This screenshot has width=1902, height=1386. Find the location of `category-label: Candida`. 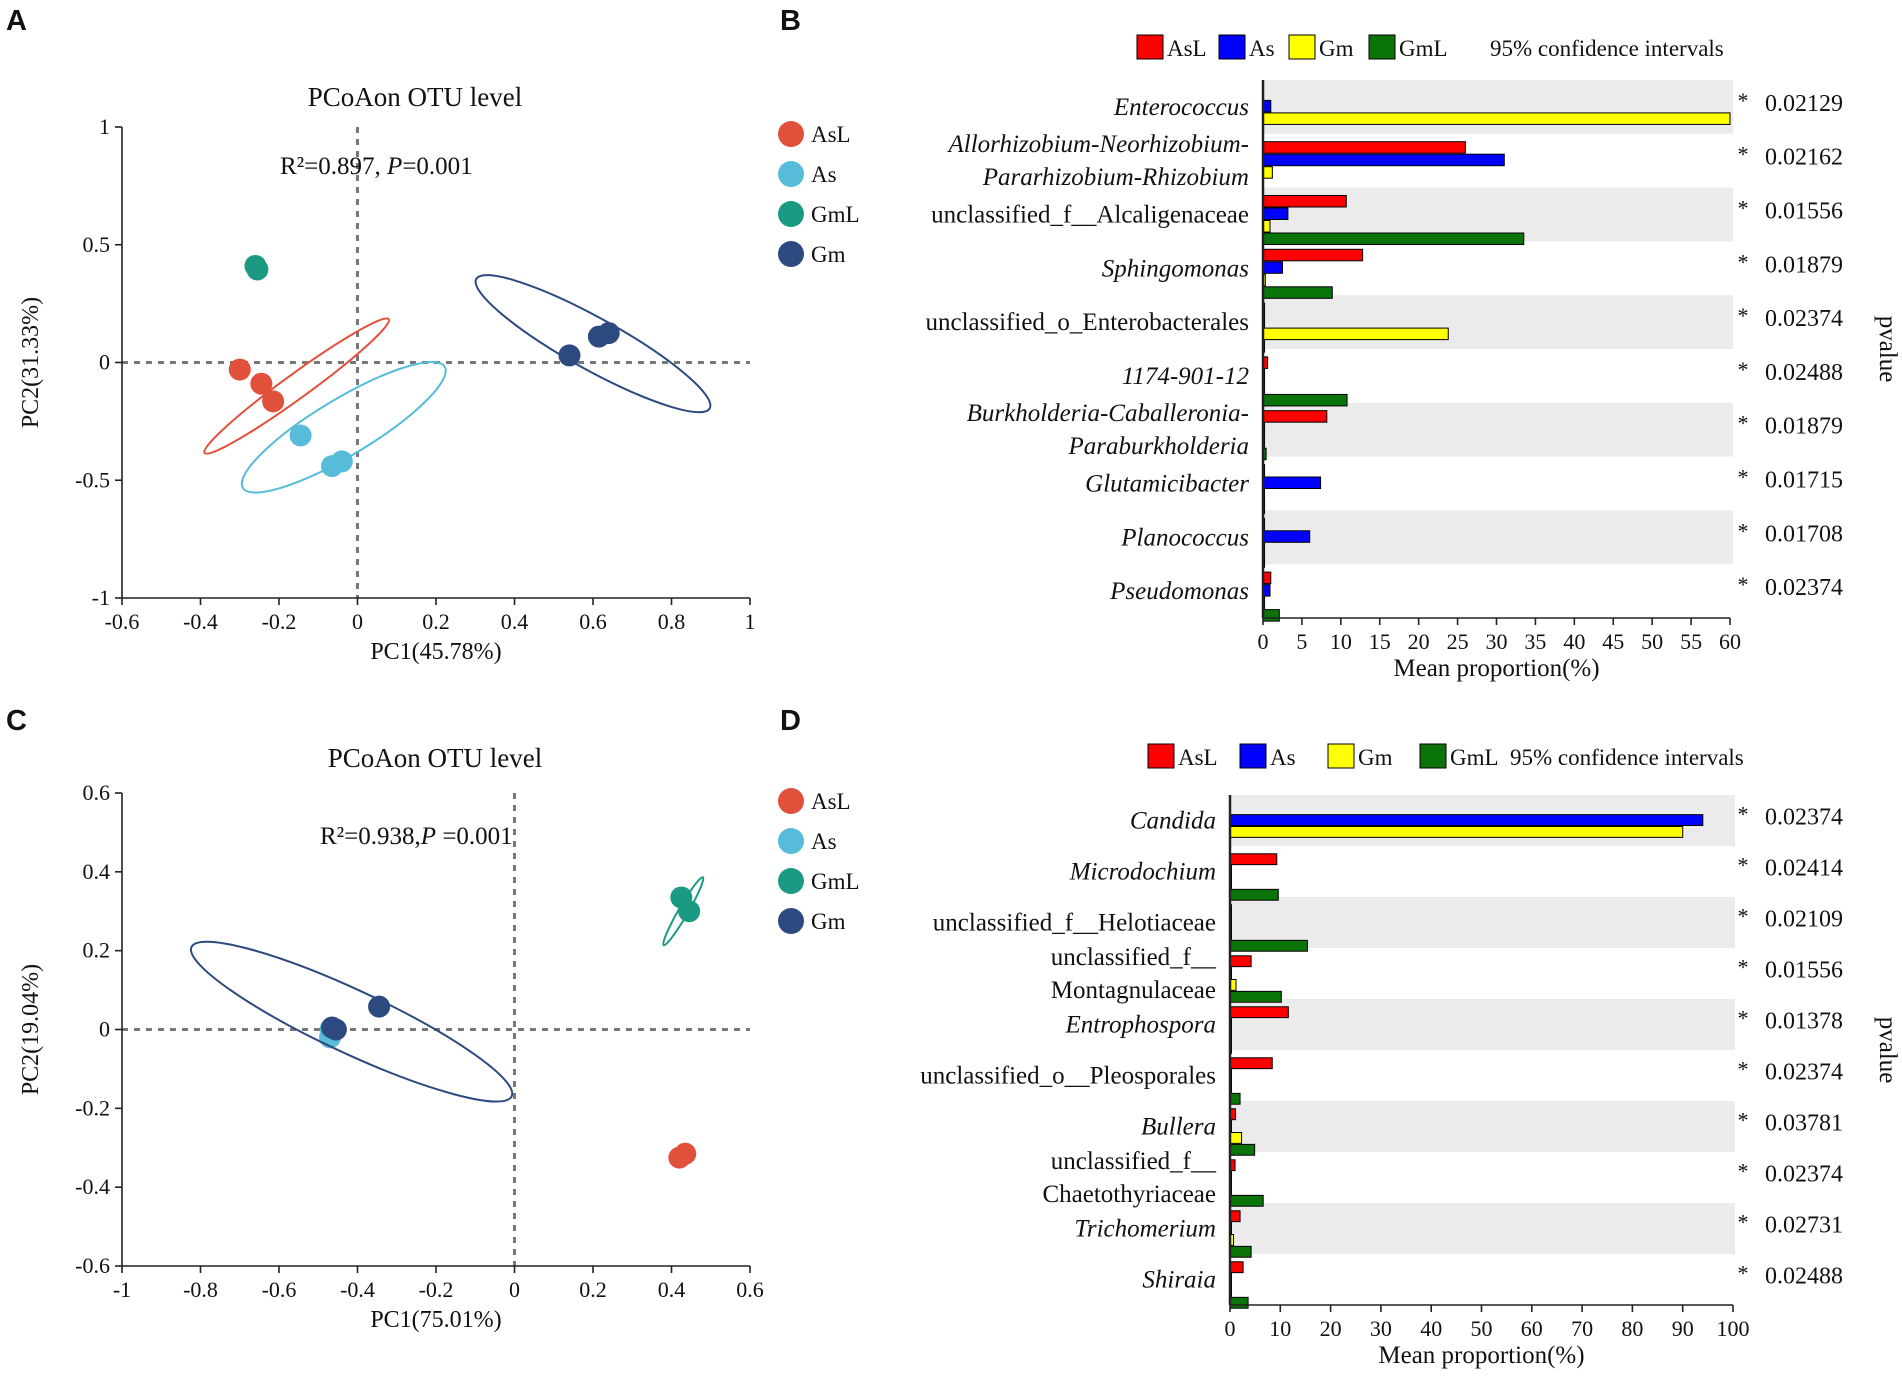

category-label: Candida is located at coordinates (1173, 821).